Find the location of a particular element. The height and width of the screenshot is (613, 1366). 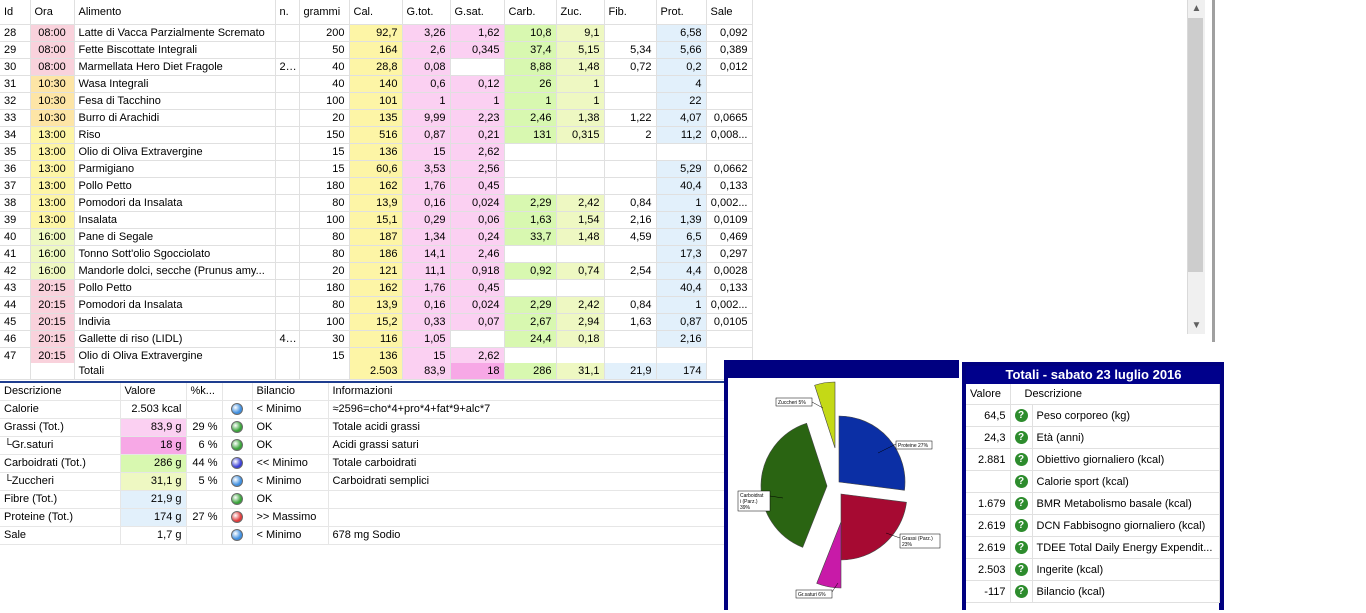

food-cell-gsat: 0,12 is located at coordinates (477, 84).